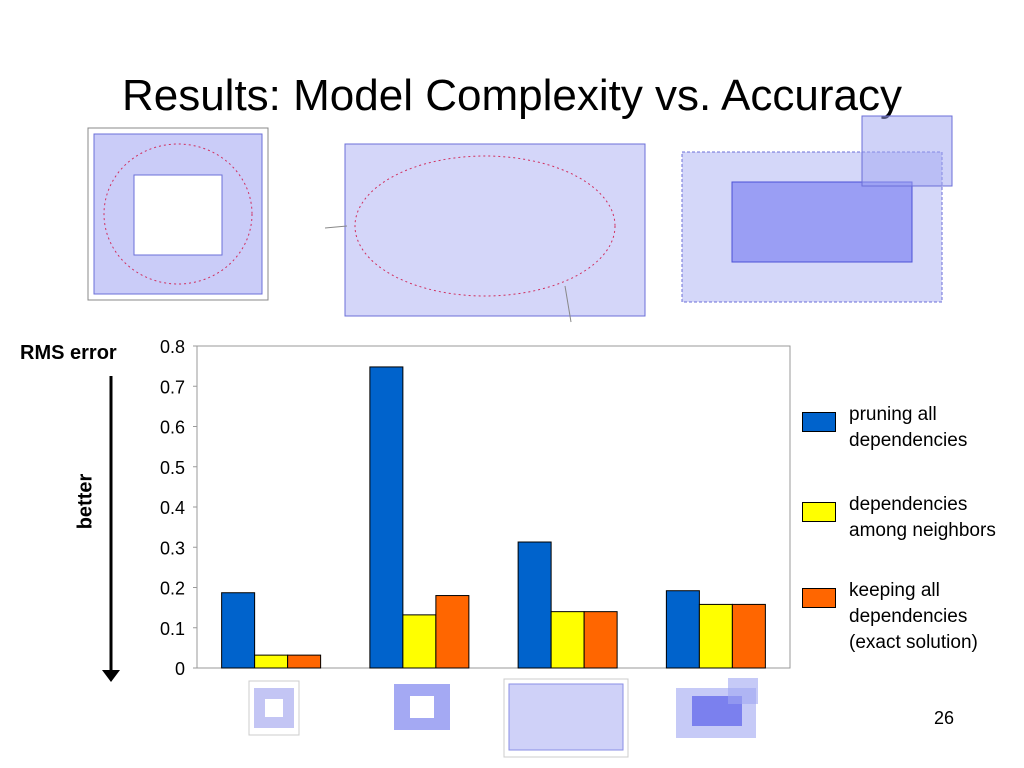 Image resolution: width=1024 pixels, height=768 pixels. Describe the element at coordinates (172, 347) in the screenshot. I see `y-tick-label: 0.8` at that location.